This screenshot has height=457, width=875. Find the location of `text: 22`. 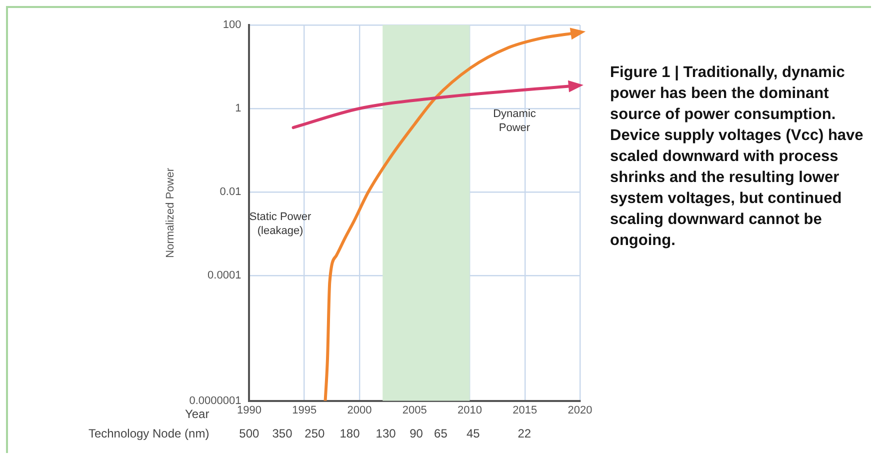

text: 22 is located at coordinates (525, 433).